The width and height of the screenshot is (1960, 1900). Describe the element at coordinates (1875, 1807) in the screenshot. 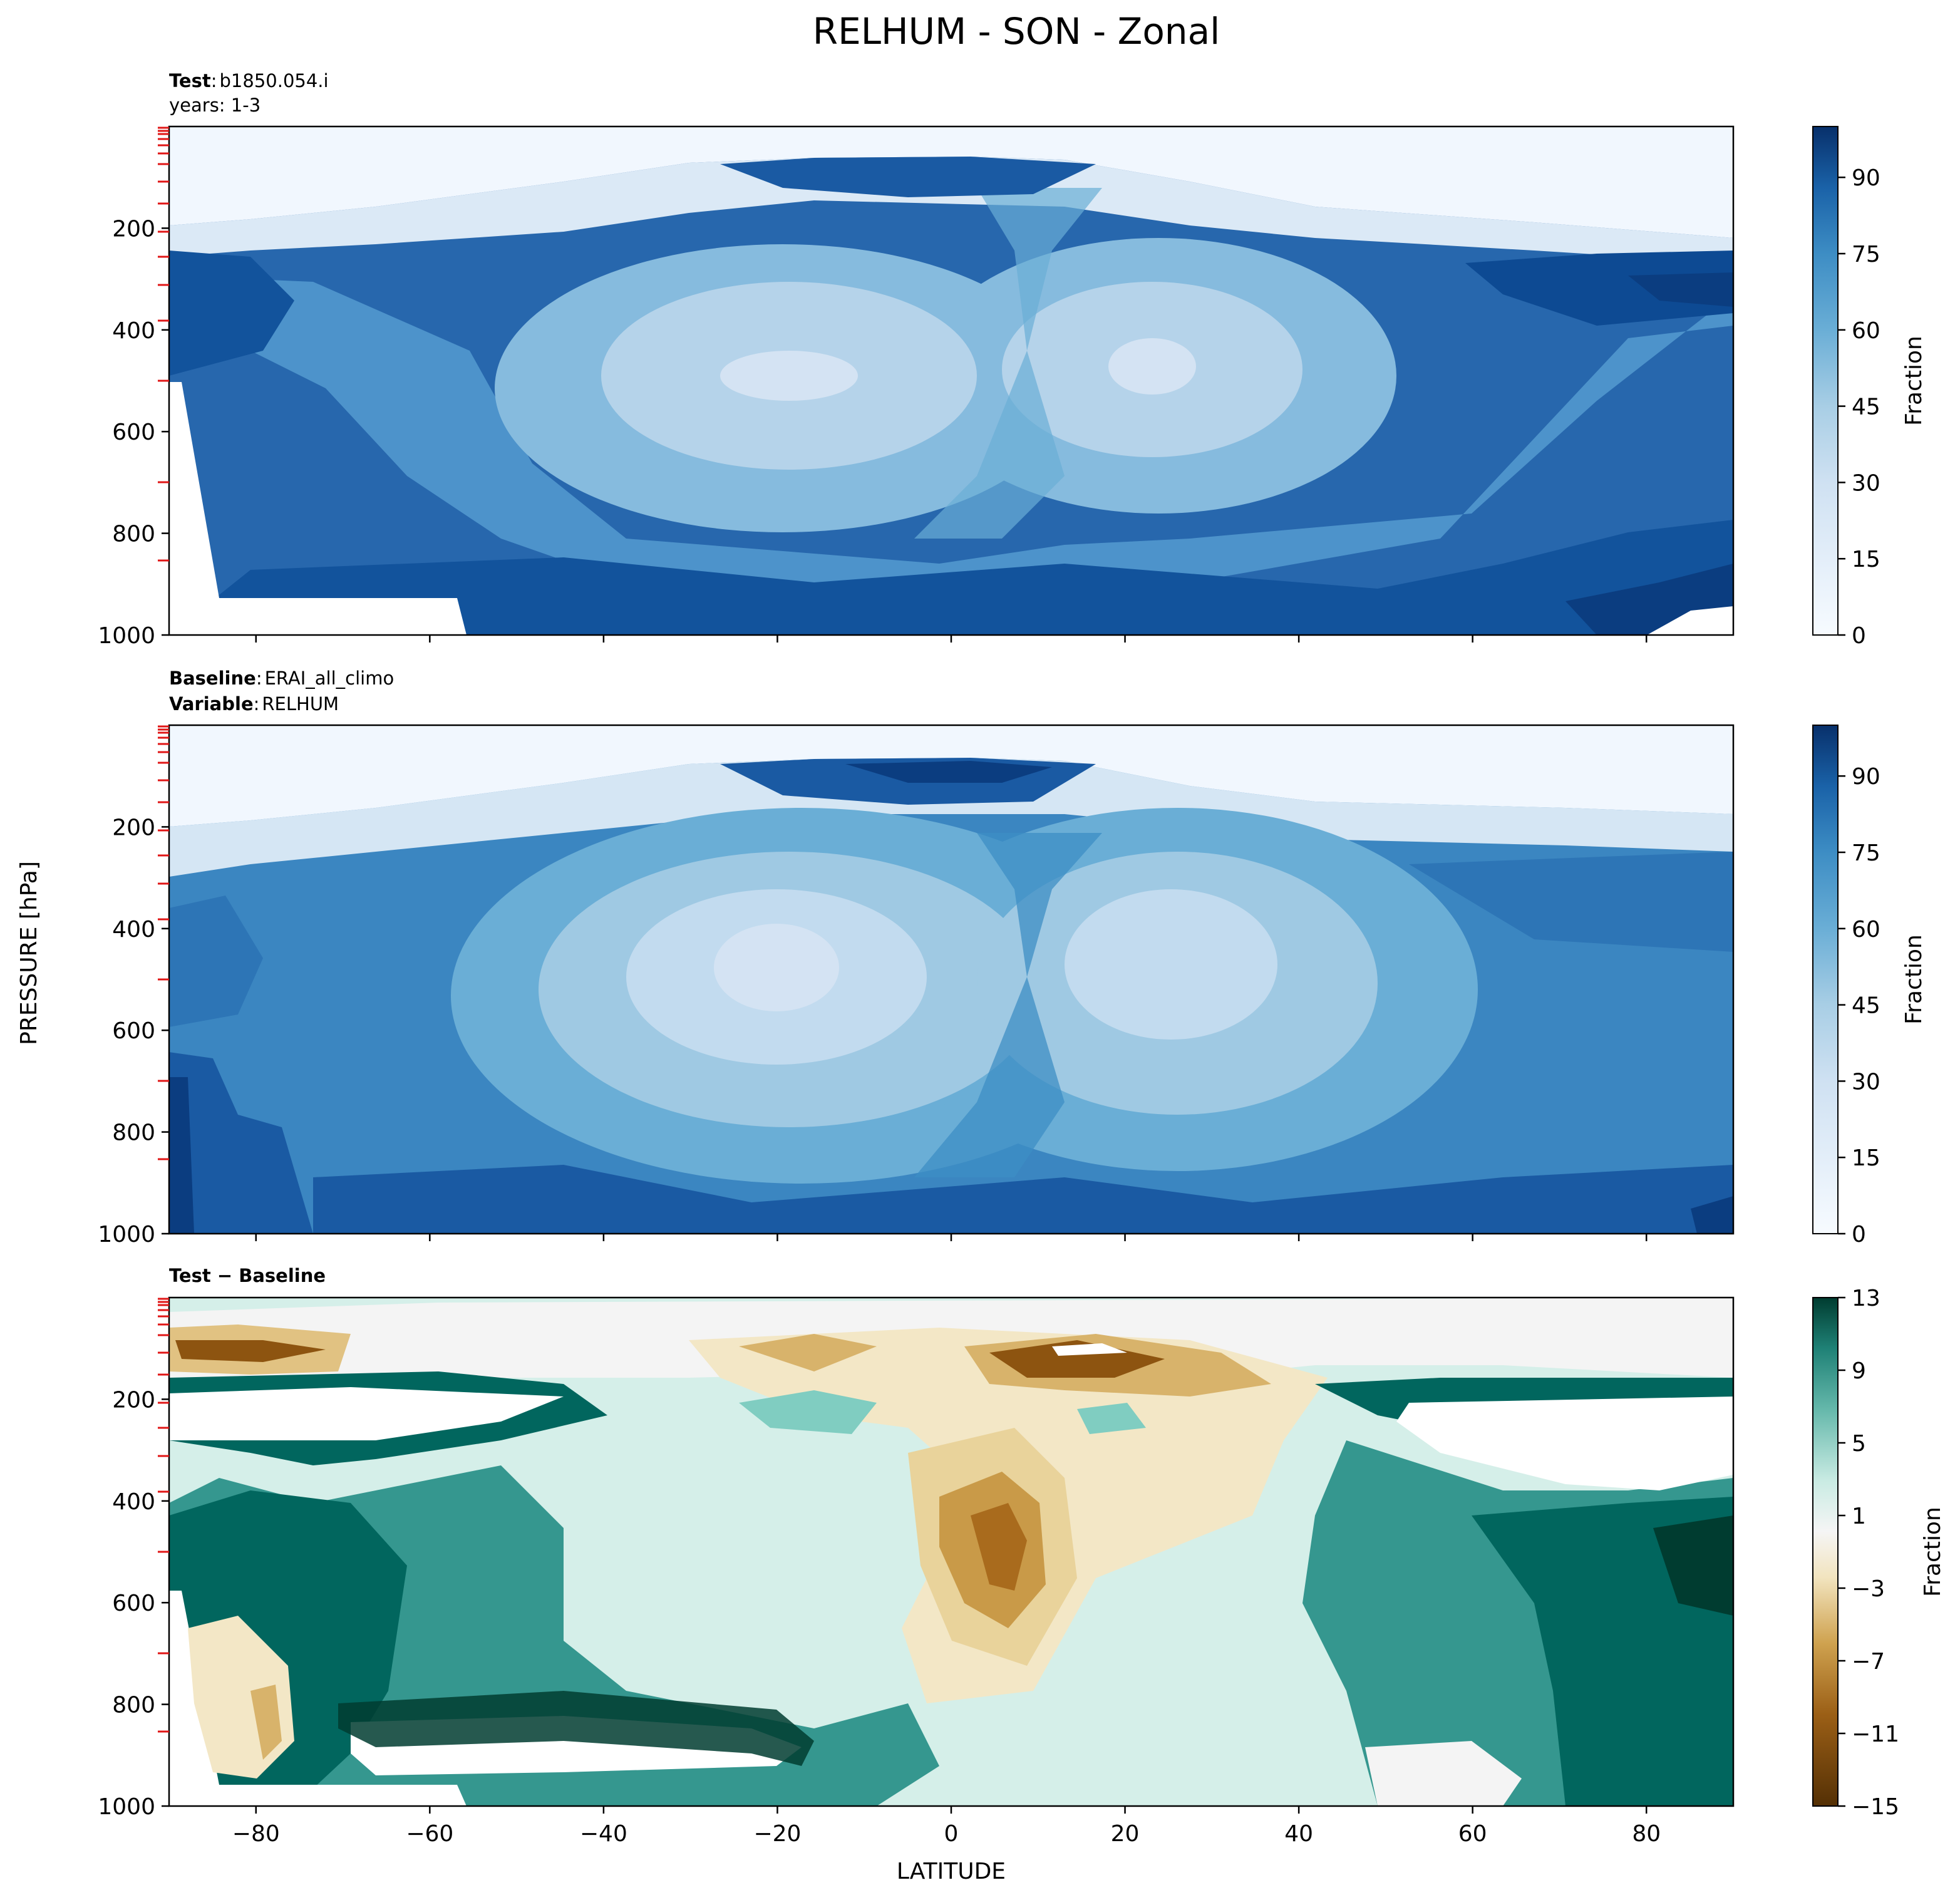

I see `colorbar-tick-label: −15` at that location.